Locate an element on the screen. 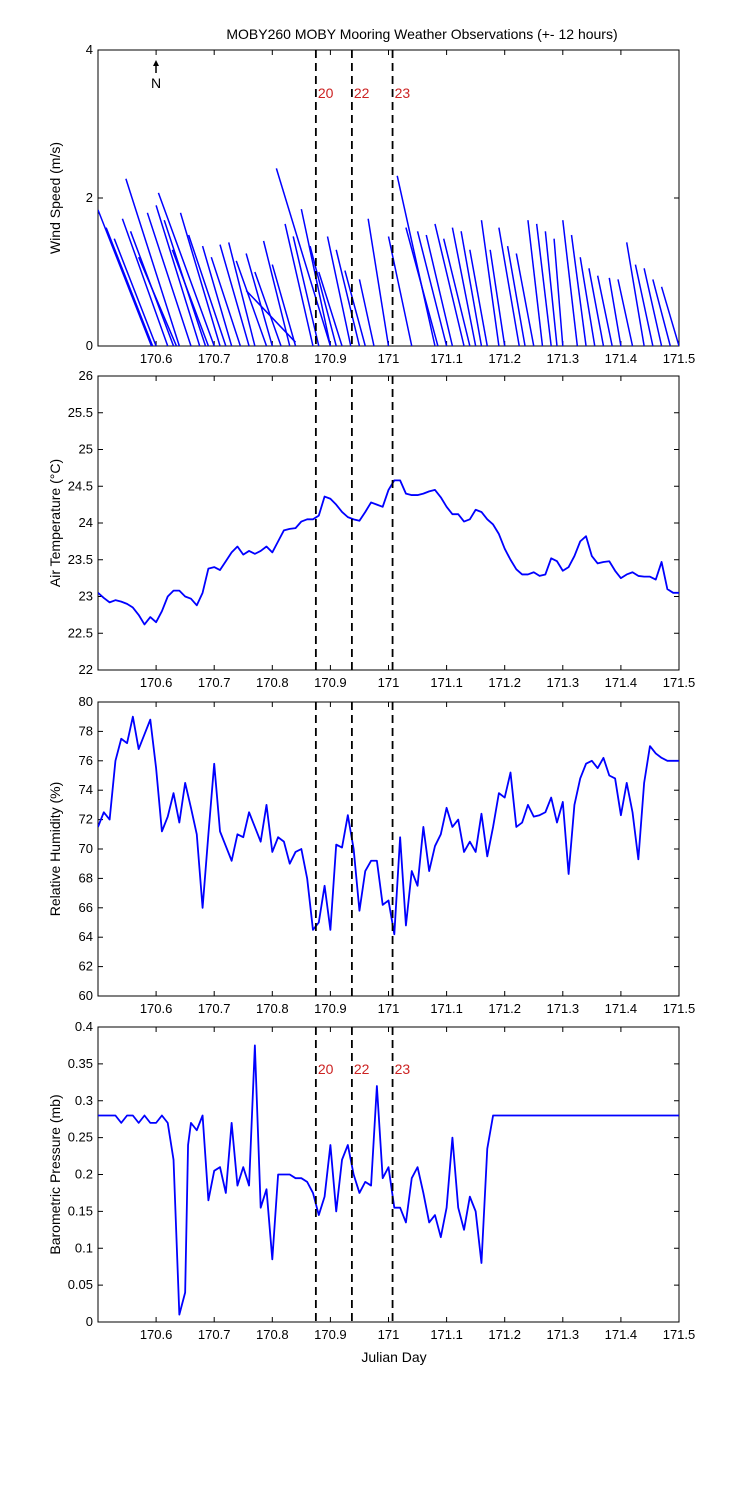  y-tick-label: 0.25 is located at coordinates (80, 1137).